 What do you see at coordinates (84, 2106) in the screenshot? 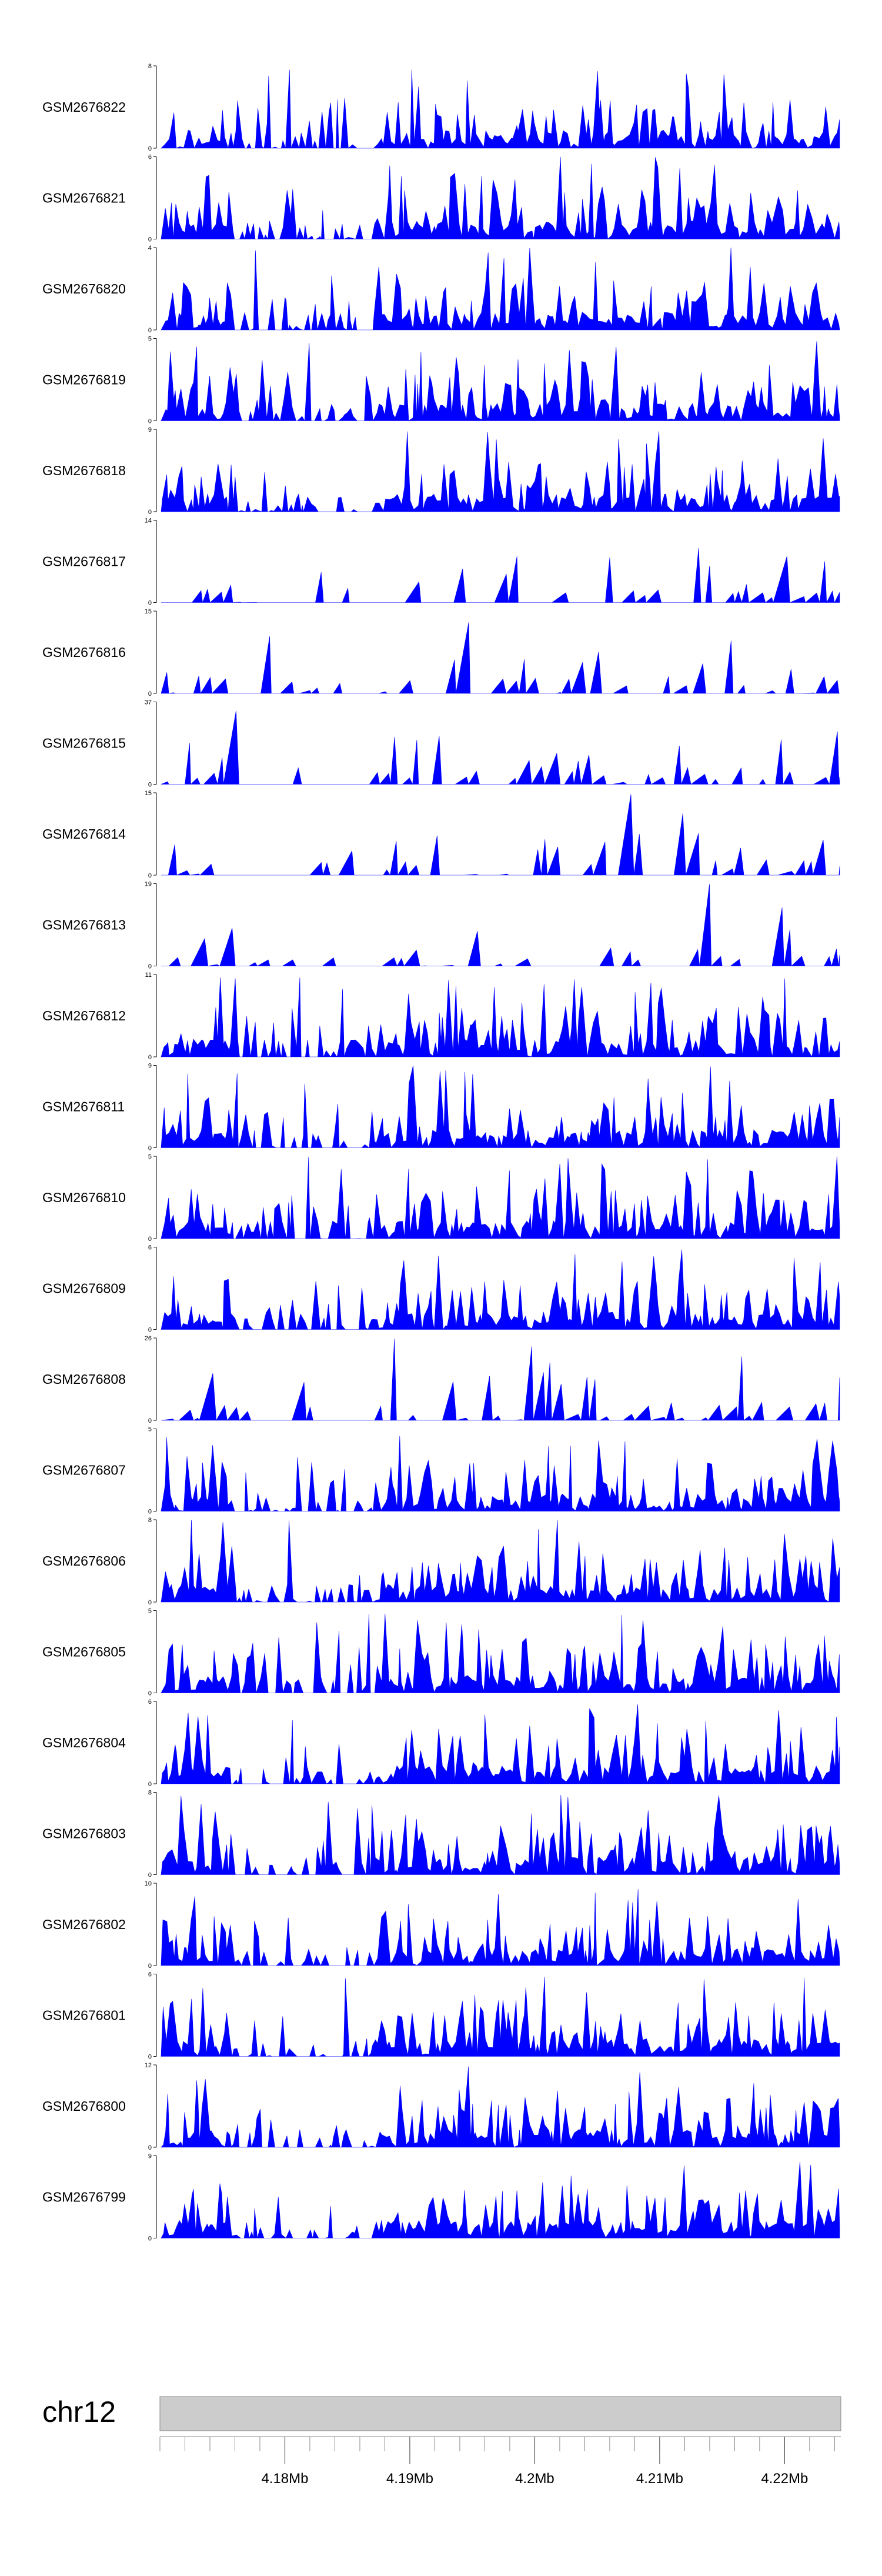
I see `track-label: GSM2676800` at bounding box center [84, 2106].